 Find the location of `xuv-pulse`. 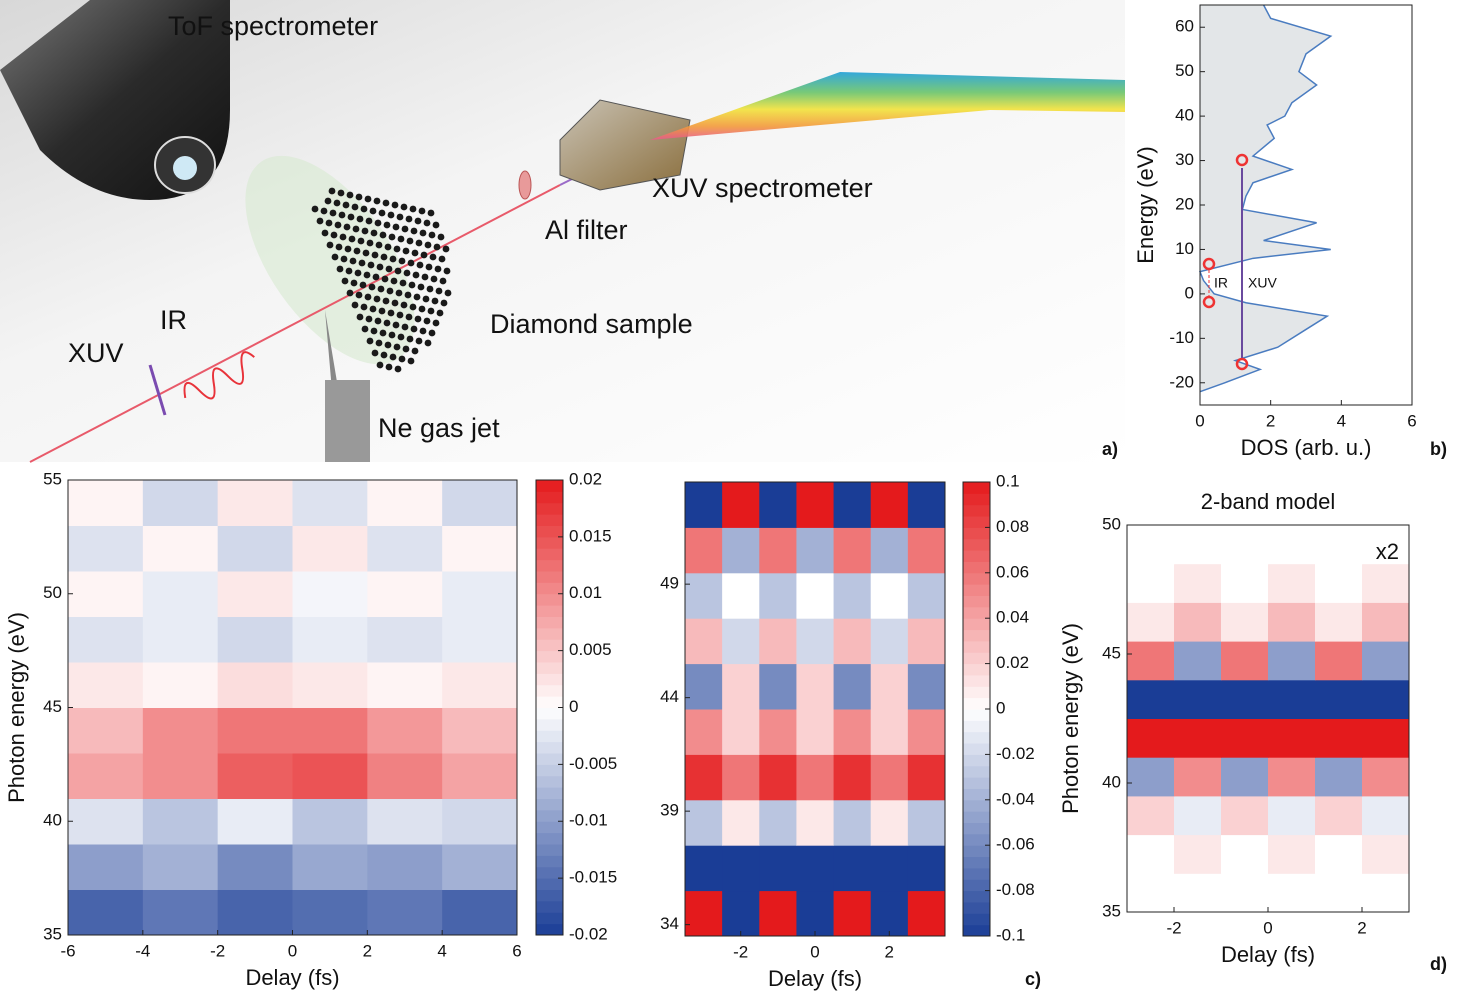

xuv-pulse is located at coordinates (157, 390).